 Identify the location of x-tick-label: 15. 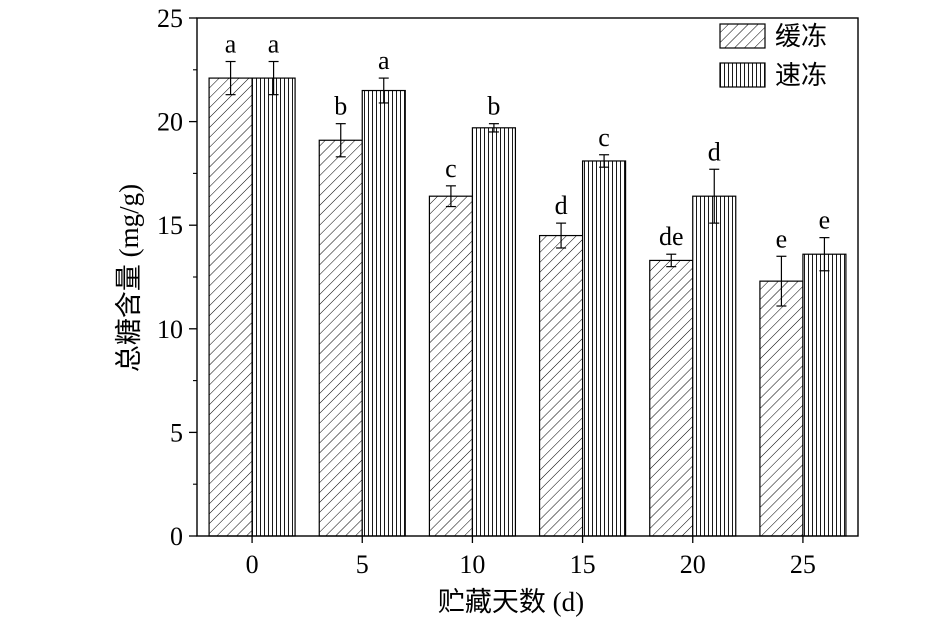
(583, 564).